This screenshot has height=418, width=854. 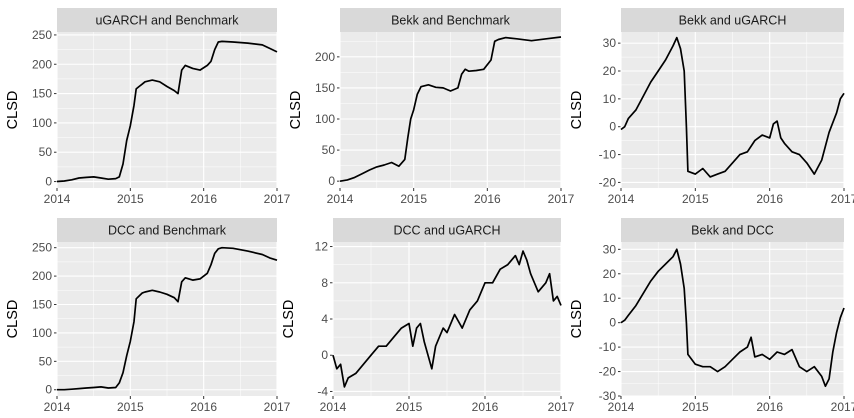 I want to click on y-tick-label: 4, so click(x=324, y=319).